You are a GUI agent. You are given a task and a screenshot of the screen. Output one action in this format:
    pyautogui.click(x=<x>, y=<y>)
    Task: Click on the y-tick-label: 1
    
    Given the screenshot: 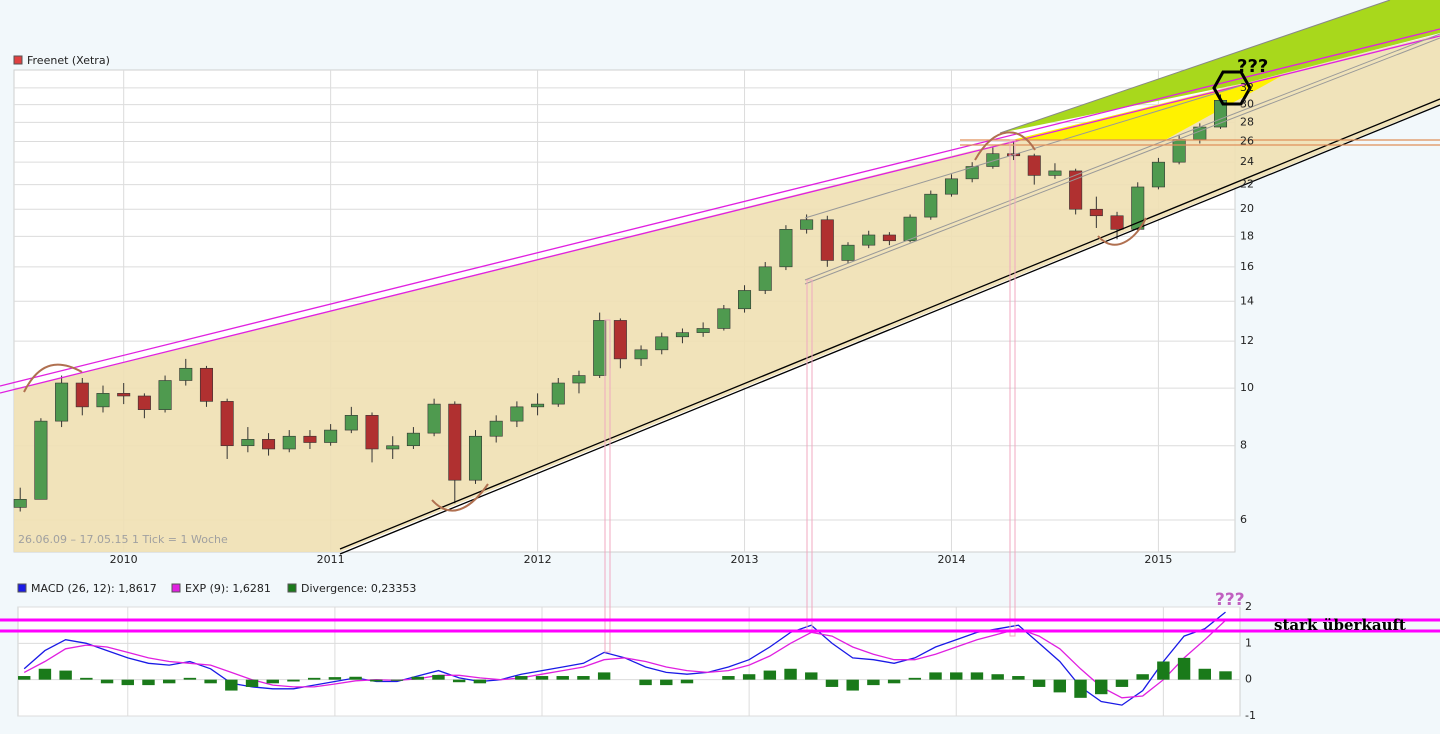 What is the action you would take?
    pyautogui.click(x=1248, y=642)
    